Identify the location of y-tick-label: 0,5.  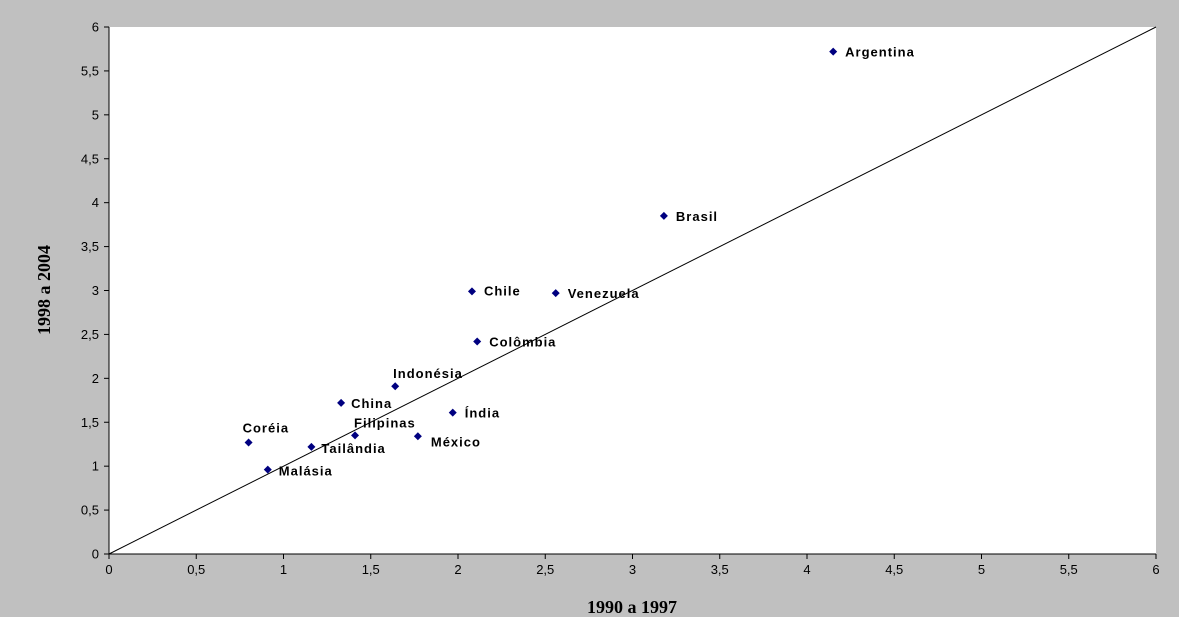
(90, 510).